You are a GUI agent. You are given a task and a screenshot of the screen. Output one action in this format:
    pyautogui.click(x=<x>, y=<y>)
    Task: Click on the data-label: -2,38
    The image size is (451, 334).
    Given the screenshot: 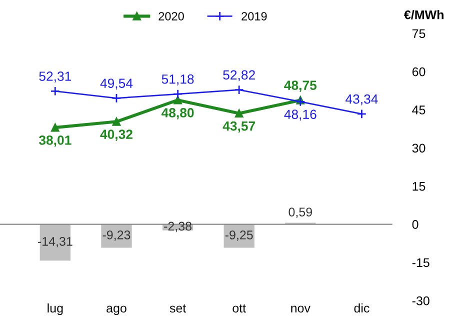 What is the action you would take?
    pyautogui.click(x=178, y=227)
    